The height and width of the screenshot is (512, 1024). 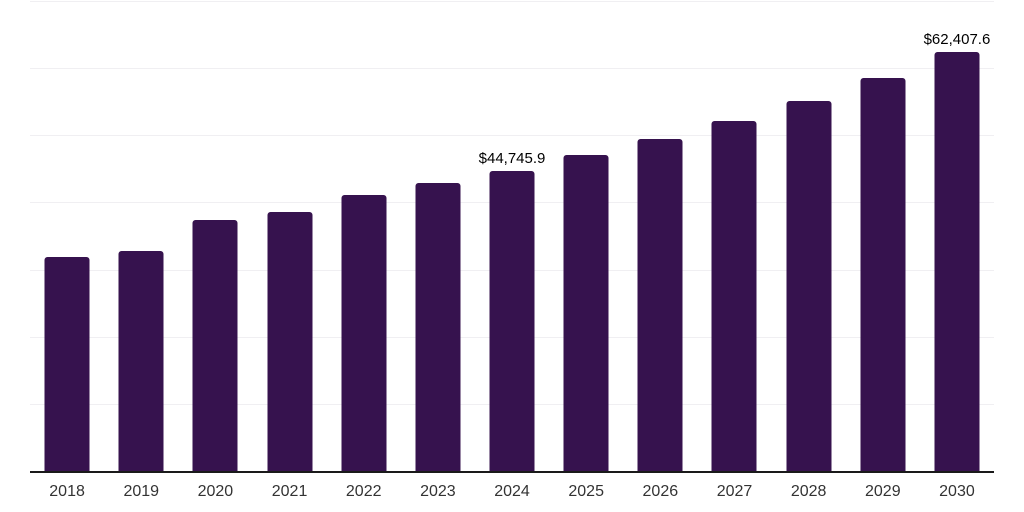 What do you see at coordinates (660, 491) in the screenshot?
I see `x-tick-2026: 2026` at bounding box center [660, 491].